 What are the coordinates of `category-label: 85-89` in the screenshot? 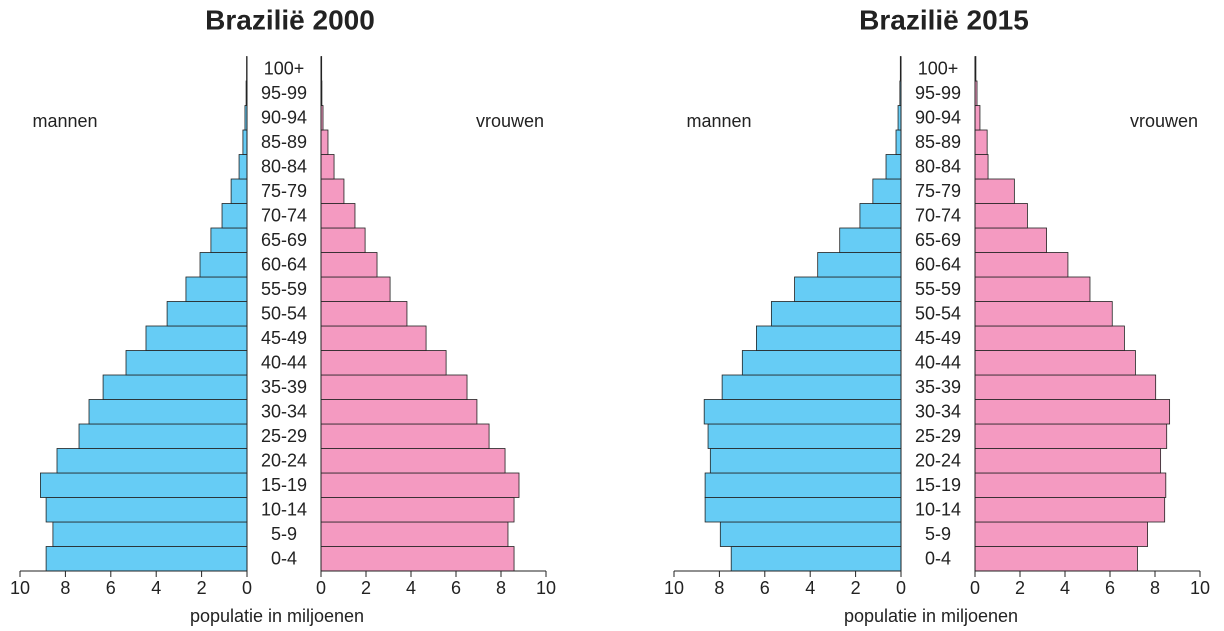 It's located at (284, 142).